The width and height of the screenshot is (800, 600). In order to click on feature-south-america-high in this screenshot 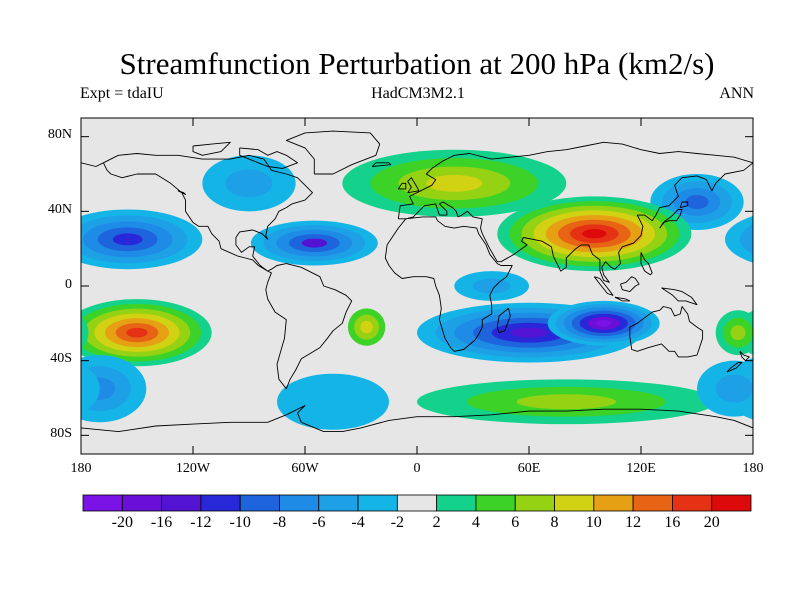, I will do `click(366, 327)`.